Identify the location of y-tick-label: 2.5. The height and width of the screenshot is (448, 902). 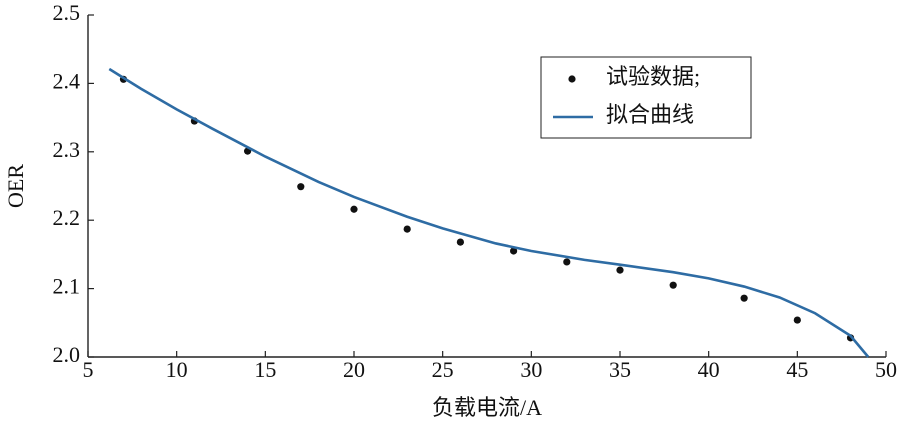
(67, 12).